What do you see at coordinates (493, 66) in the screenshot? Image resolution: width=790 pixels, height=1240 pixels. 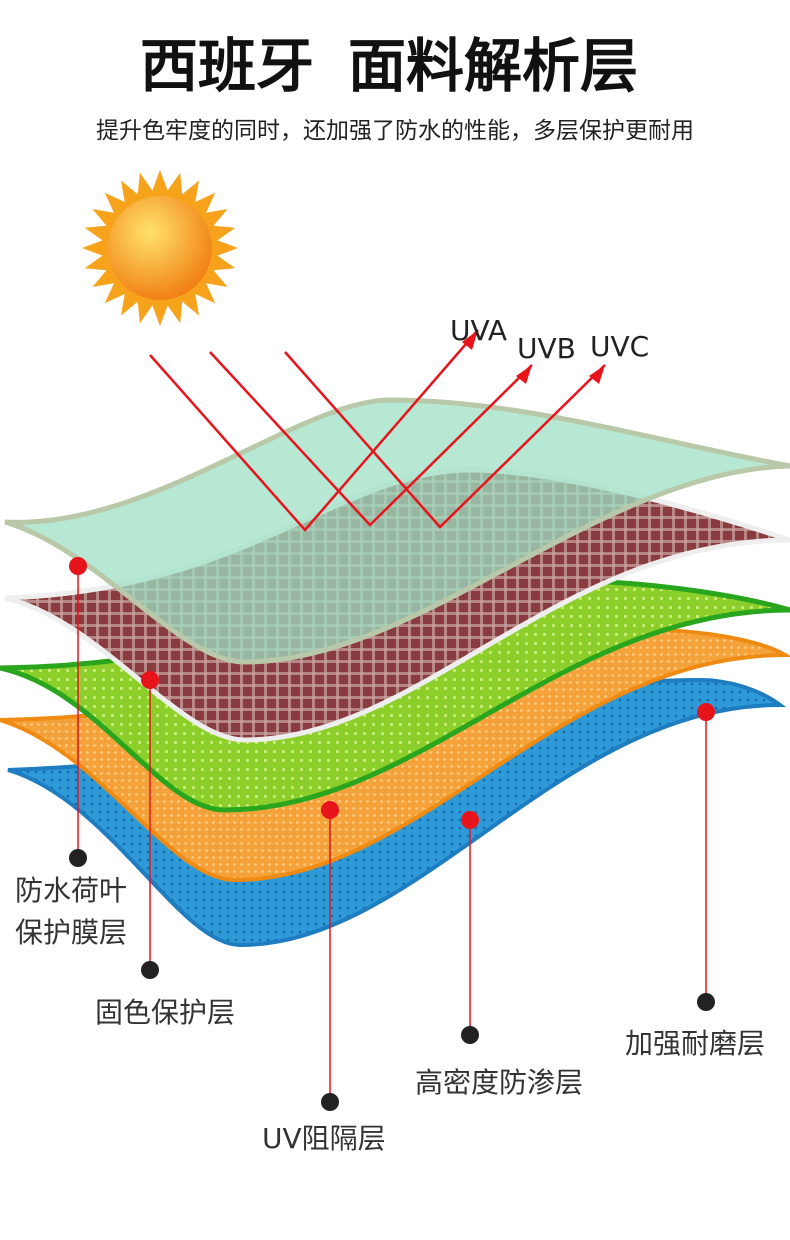 I see `title-part: 面料解析层` at bounding box center [493, 66].